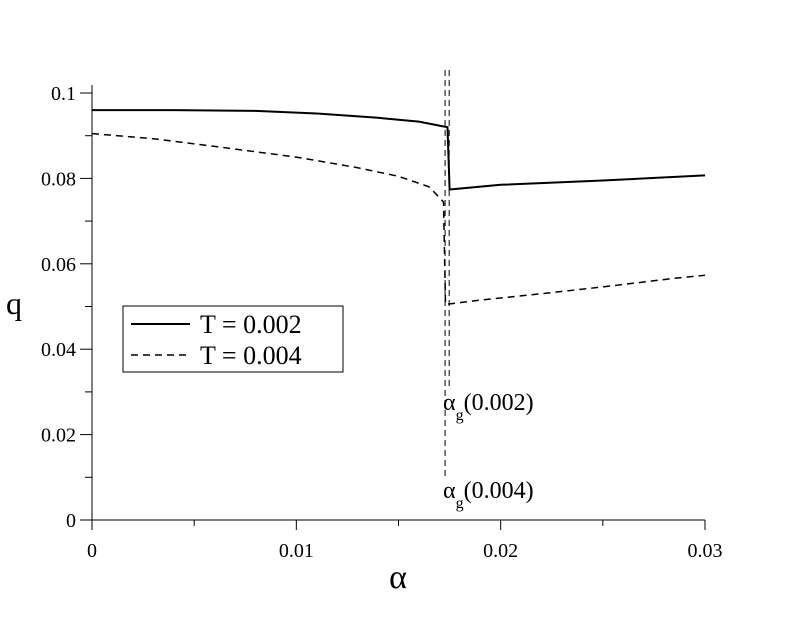 The height and width of the screenshot is (617, 792). I want to click on y-tick-label: 0.1, so click(63, 94).